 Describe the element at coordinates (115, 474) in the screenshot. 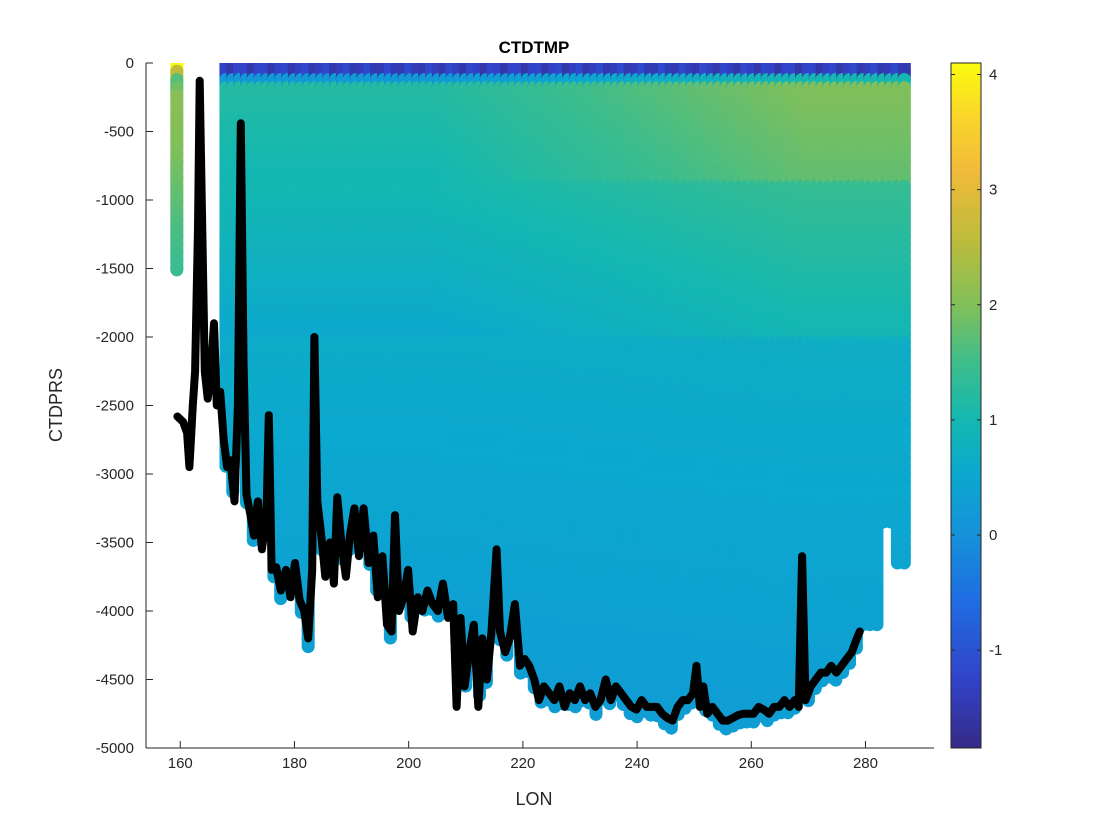

I see `y-tick-label: -3000` at that location.